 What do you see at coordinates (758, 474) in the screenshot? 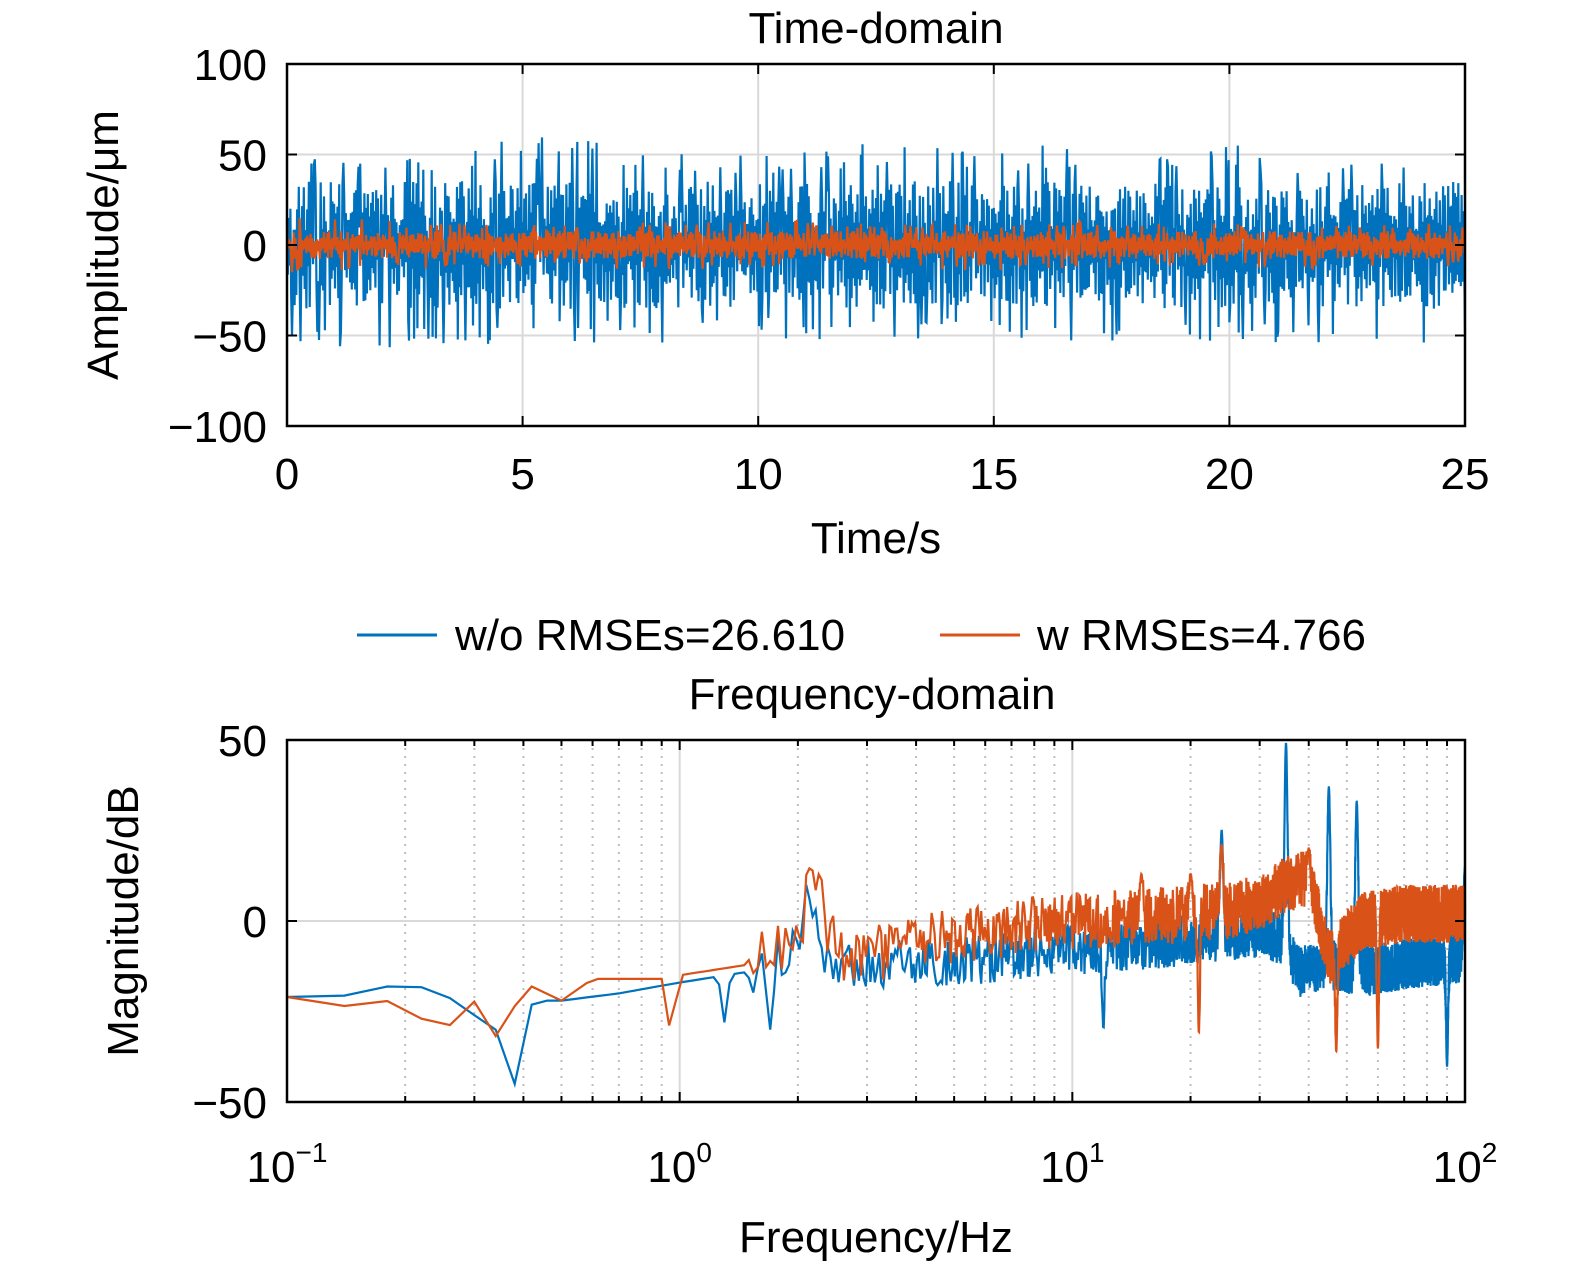
I see `x-tick-label: 10` at bounding box center [758, 474].